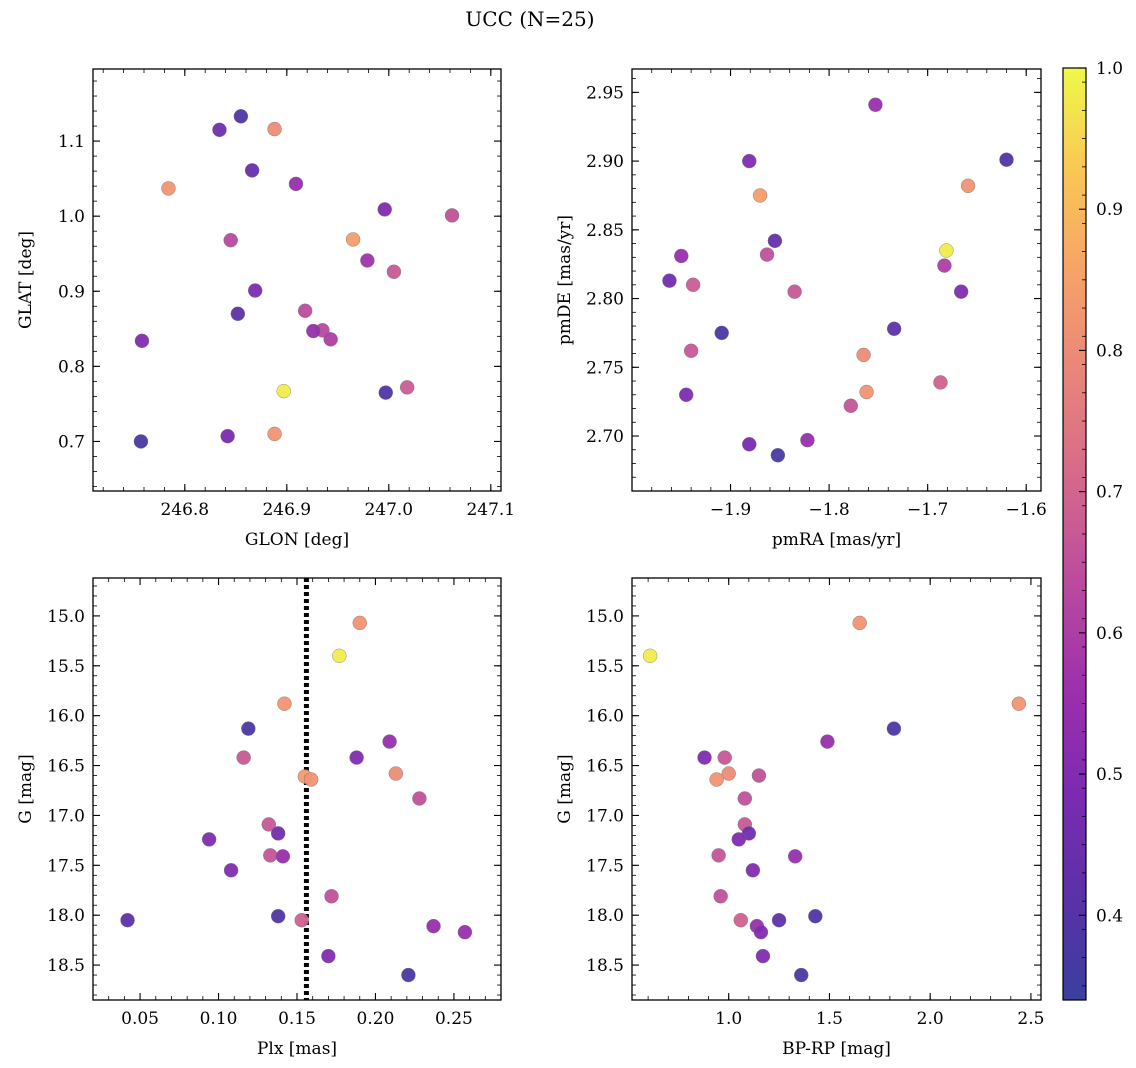 The width and height of the screenshot is (1136, 1068). I want to click on x-axis-label: pmRA [mas/yr], so click(836, 540).